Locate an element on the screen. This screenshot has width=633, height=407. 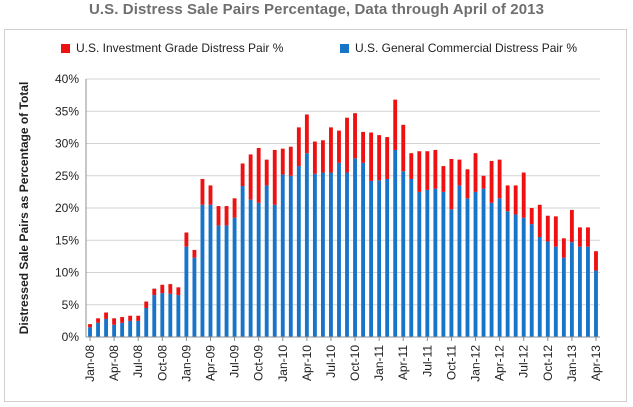
legend-swatch-commercial is located at coordinates (344, 48).